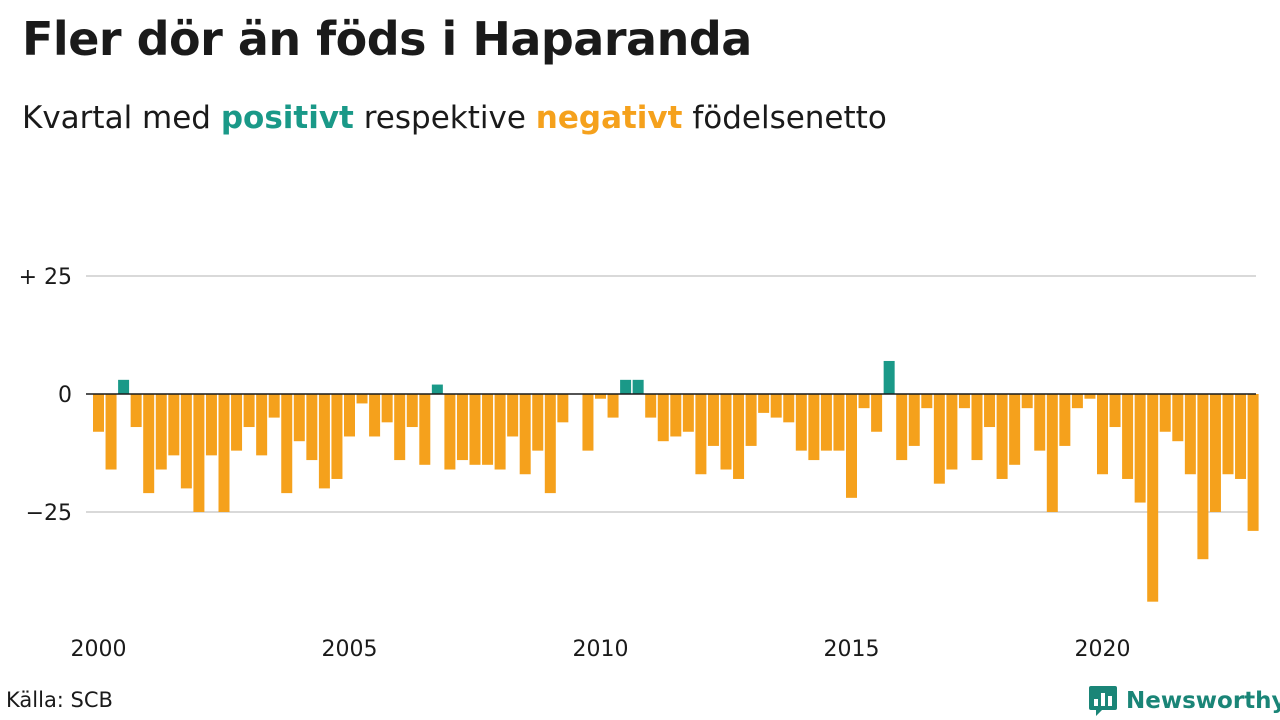 The height and width of the screenshot is (720, 1280). I want to click on y-tick-label: + 25, so click(45, 277).